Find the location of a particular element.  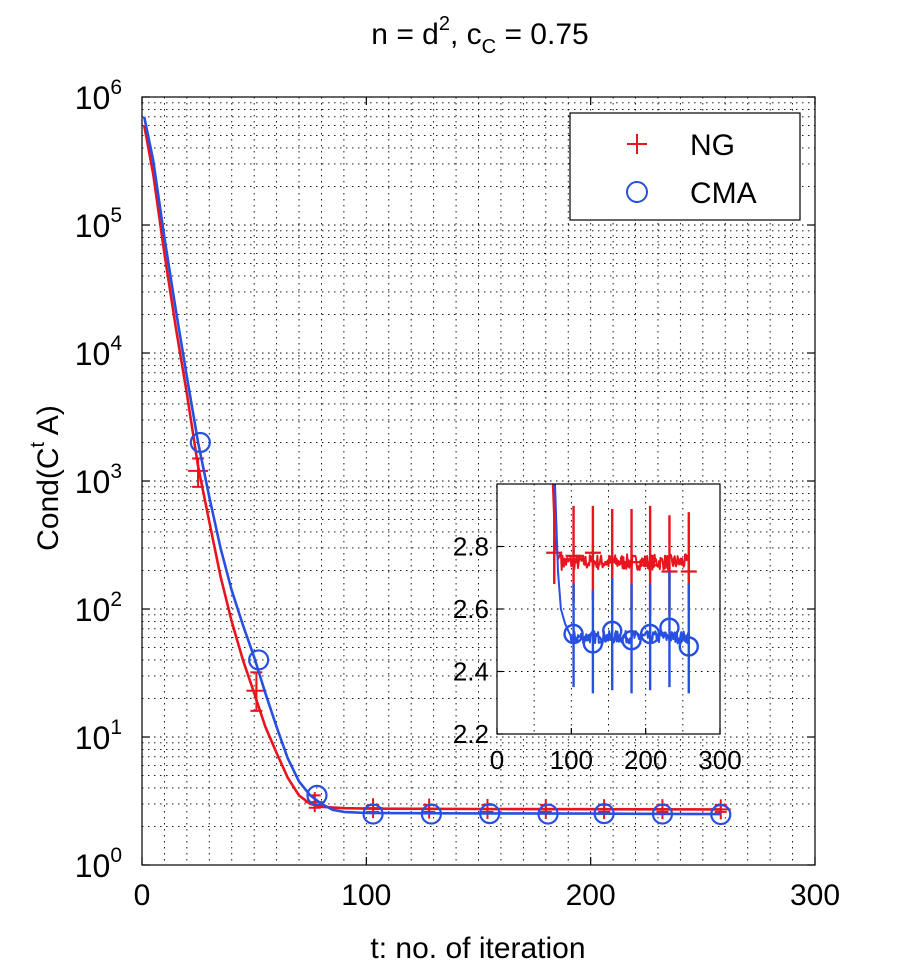

y-tick-label: 10⁴ is located at coordinates (99, 352).